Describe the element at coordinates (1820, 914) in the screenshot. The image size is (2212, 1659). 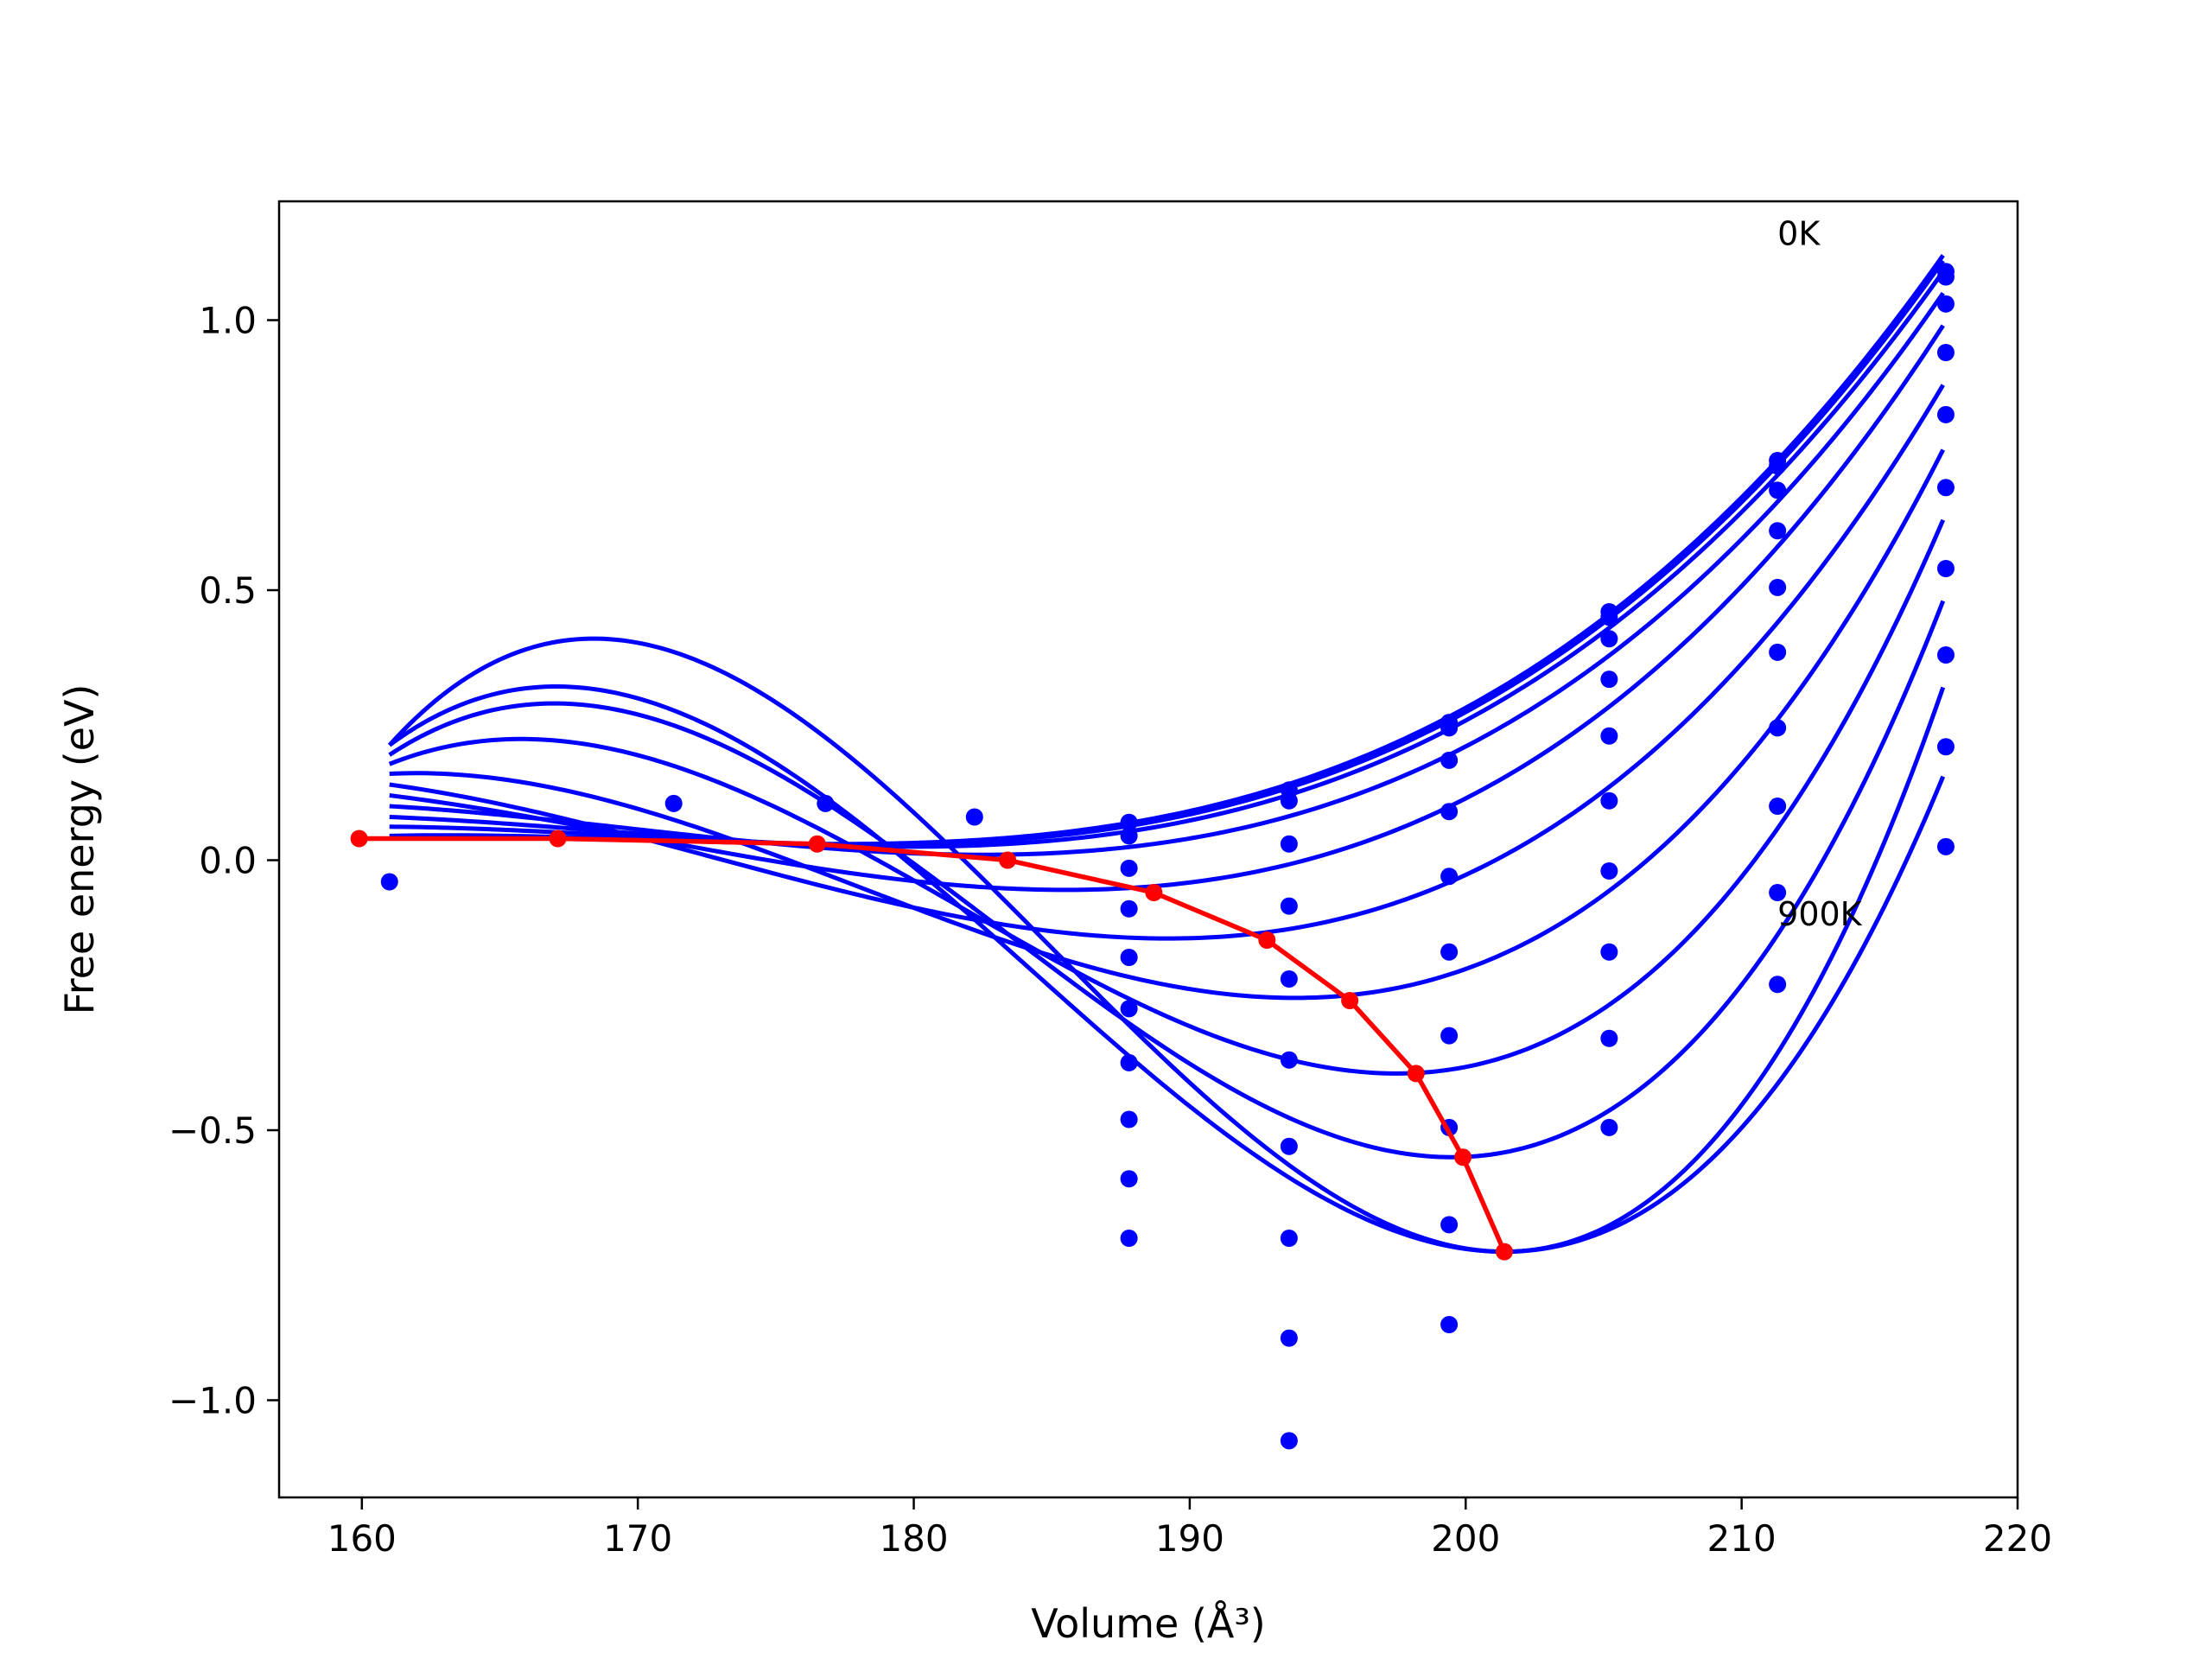
I see `annotation-label: 900K` at that location.